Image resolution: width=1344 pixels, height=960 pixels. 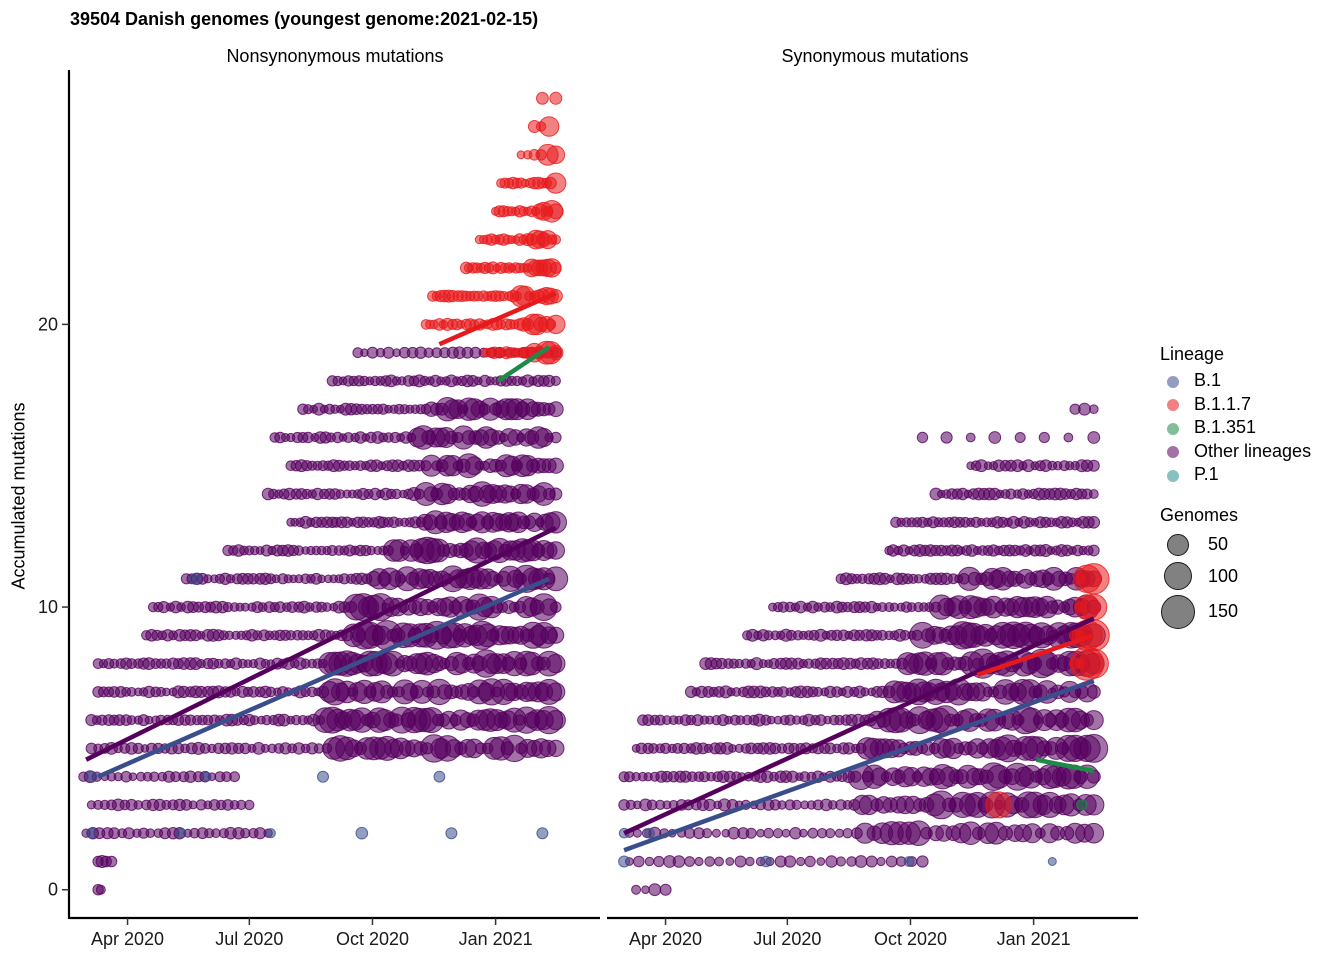 What do you see at coordinates (1208, 380) in the screenshot?
I see `legend-label: B.1` at bounding box center [1208, 380].